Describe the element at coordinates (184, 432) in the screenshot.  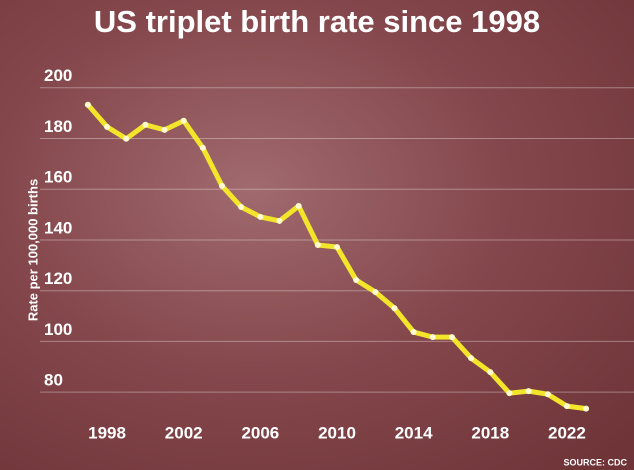
I see `x-tick-label: 2002` at that location.